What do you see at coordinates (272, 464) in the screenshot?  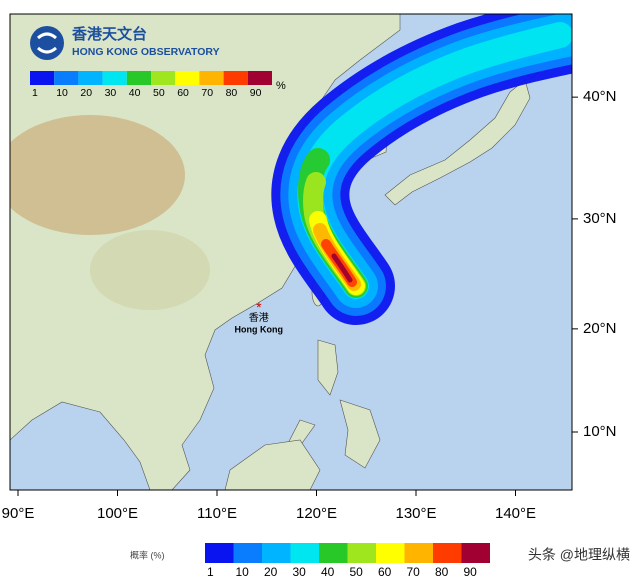 I see `borneo` at bounding box center [272, 464].